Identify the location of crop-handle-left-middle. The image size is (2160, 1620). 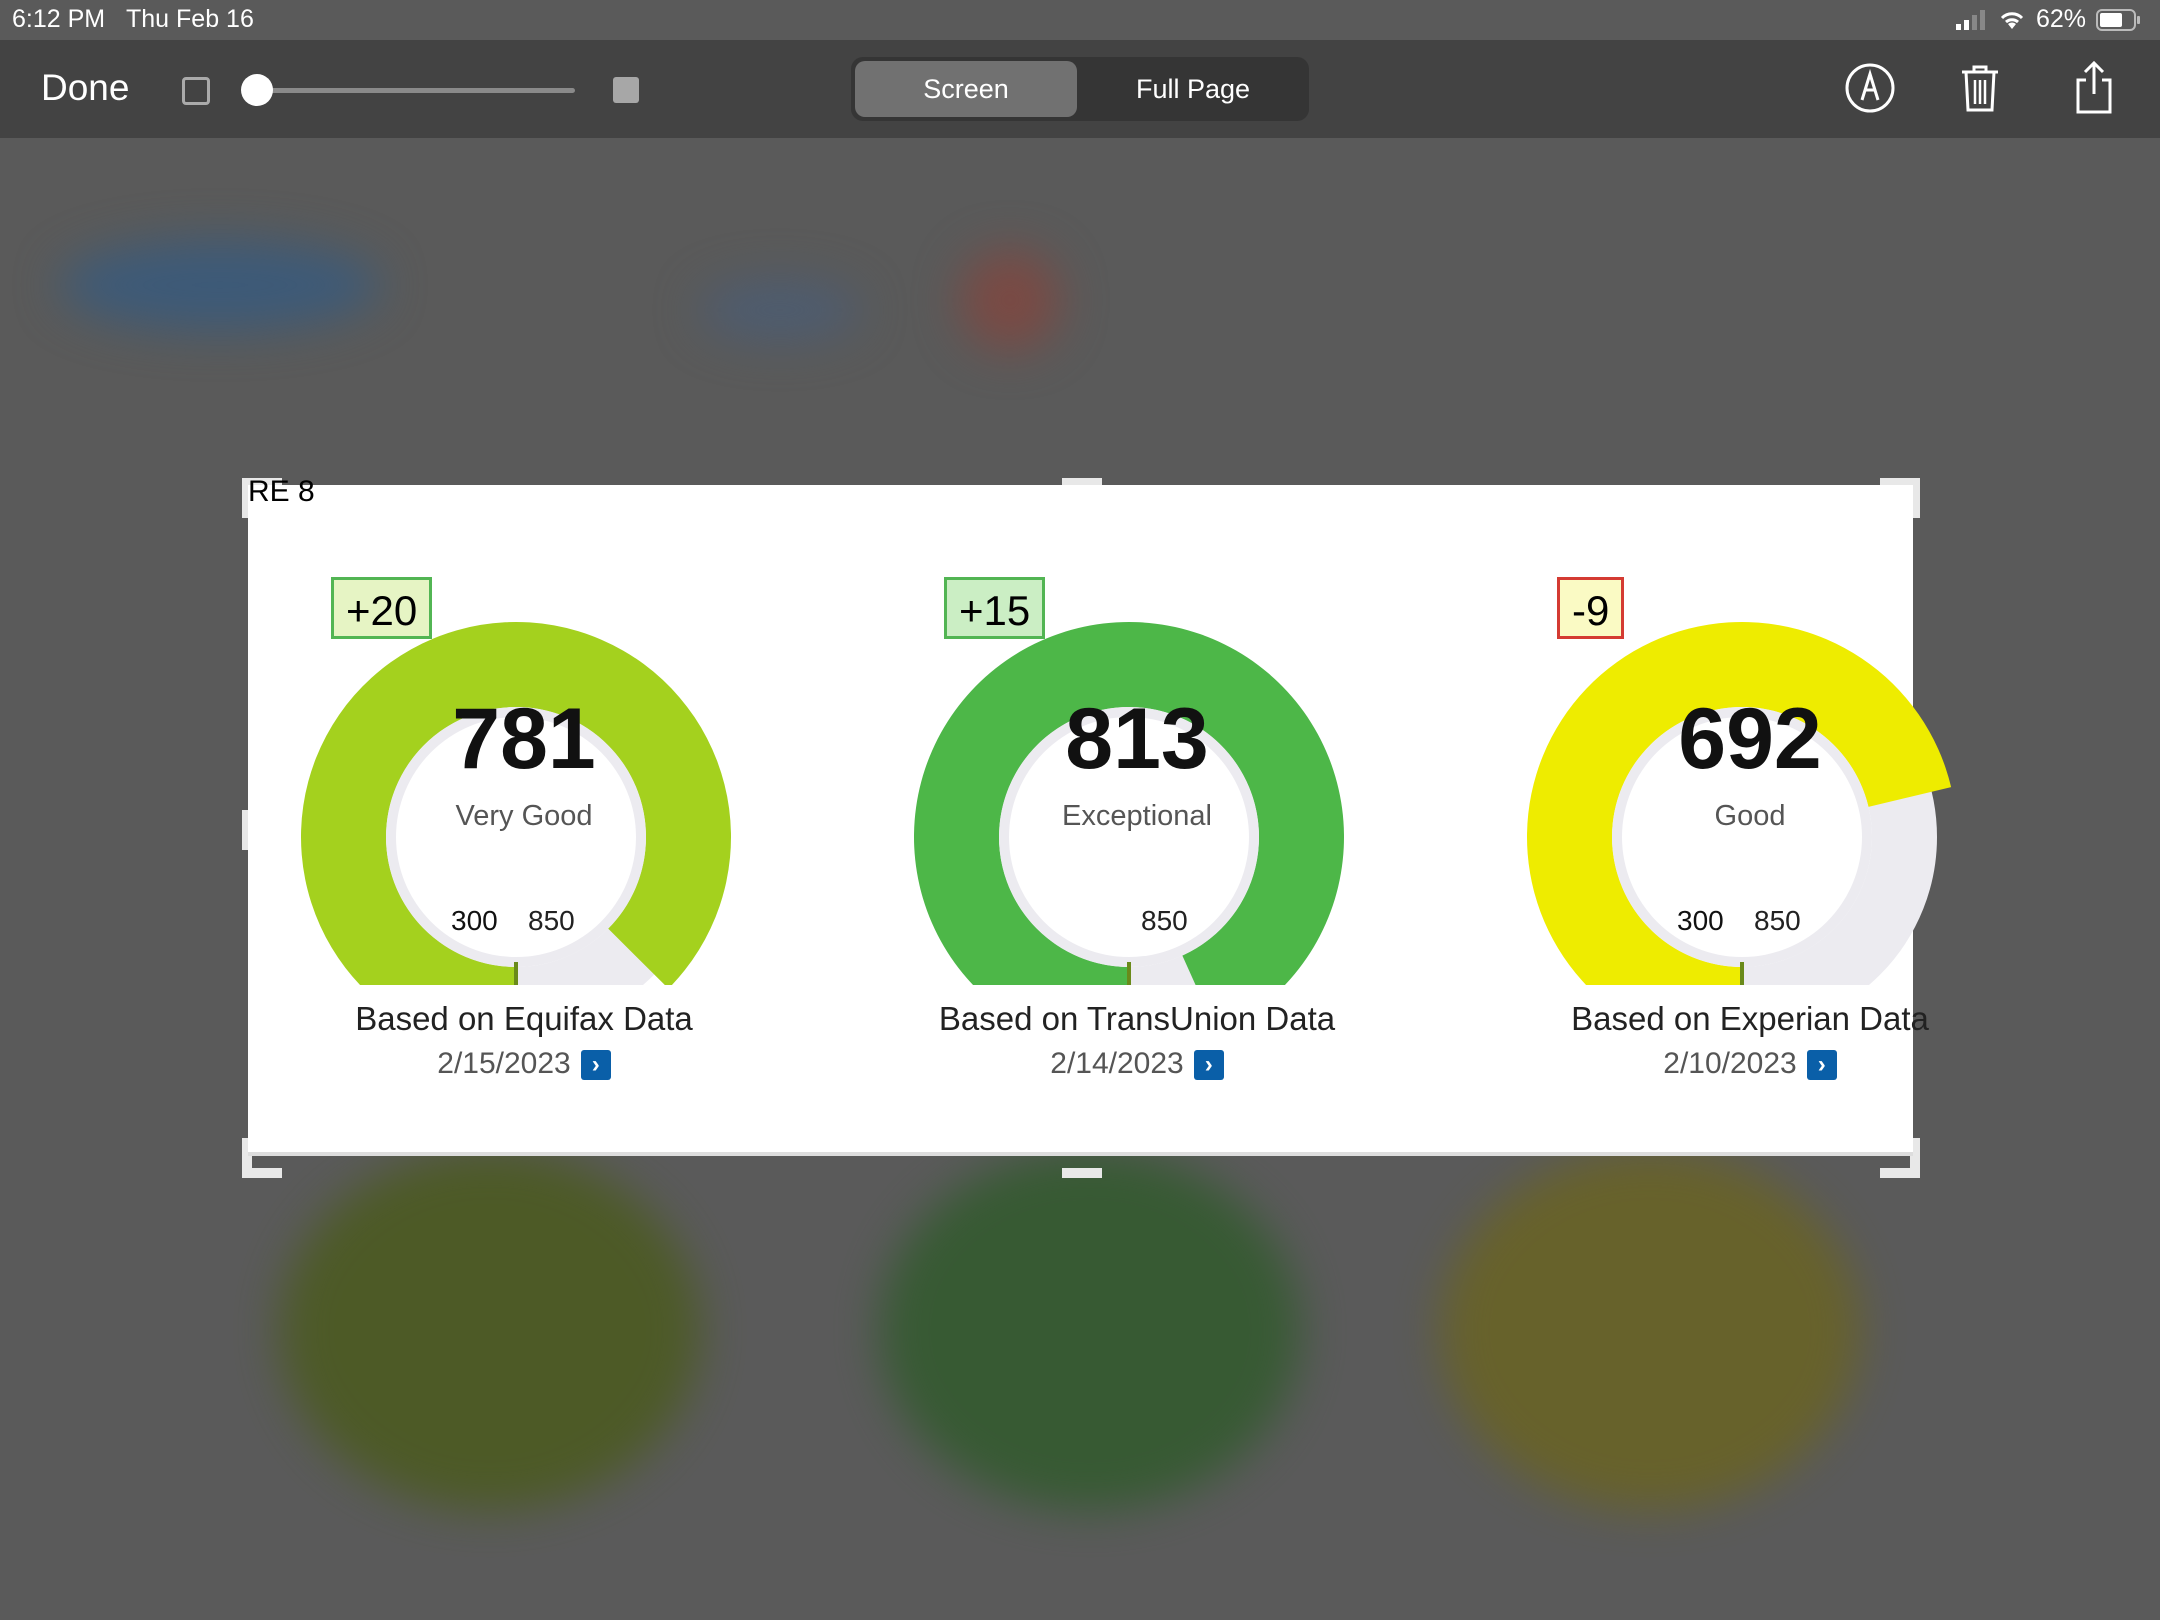
(247, 830).